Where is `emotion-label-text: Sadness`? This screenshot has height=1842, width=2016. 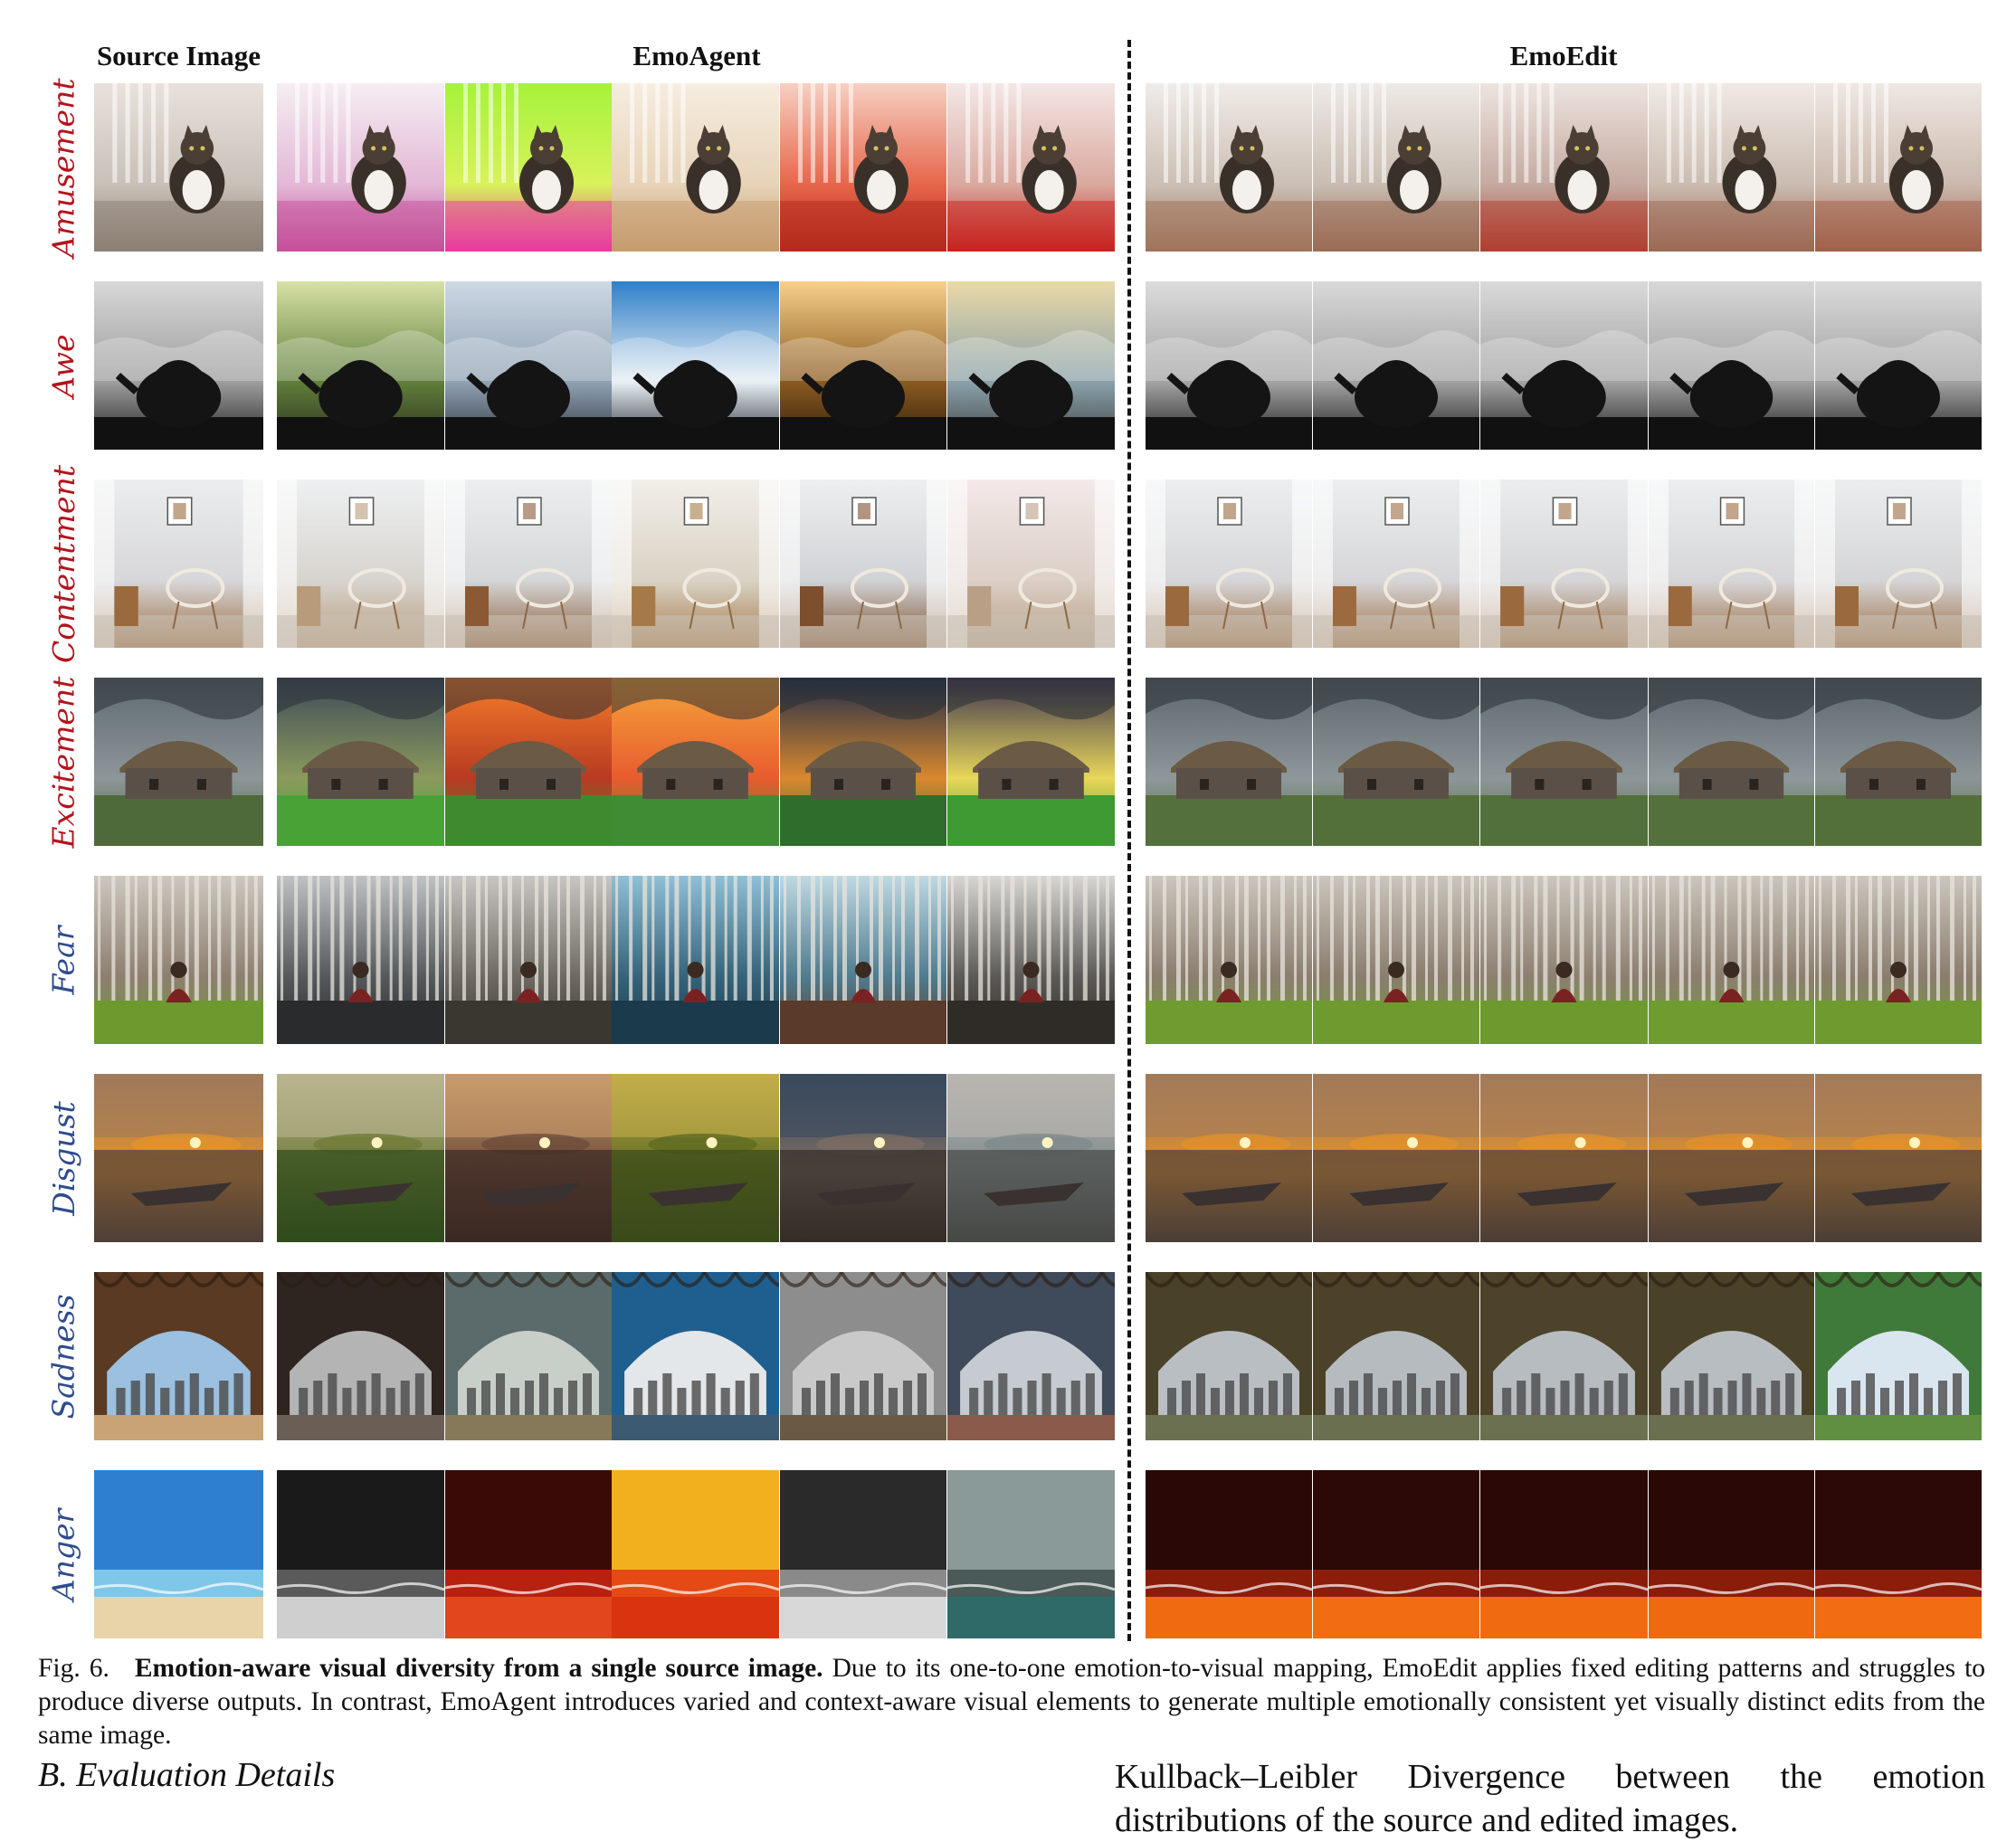 emotion-label-text: Sadness is located at coordinates (63, 1356).